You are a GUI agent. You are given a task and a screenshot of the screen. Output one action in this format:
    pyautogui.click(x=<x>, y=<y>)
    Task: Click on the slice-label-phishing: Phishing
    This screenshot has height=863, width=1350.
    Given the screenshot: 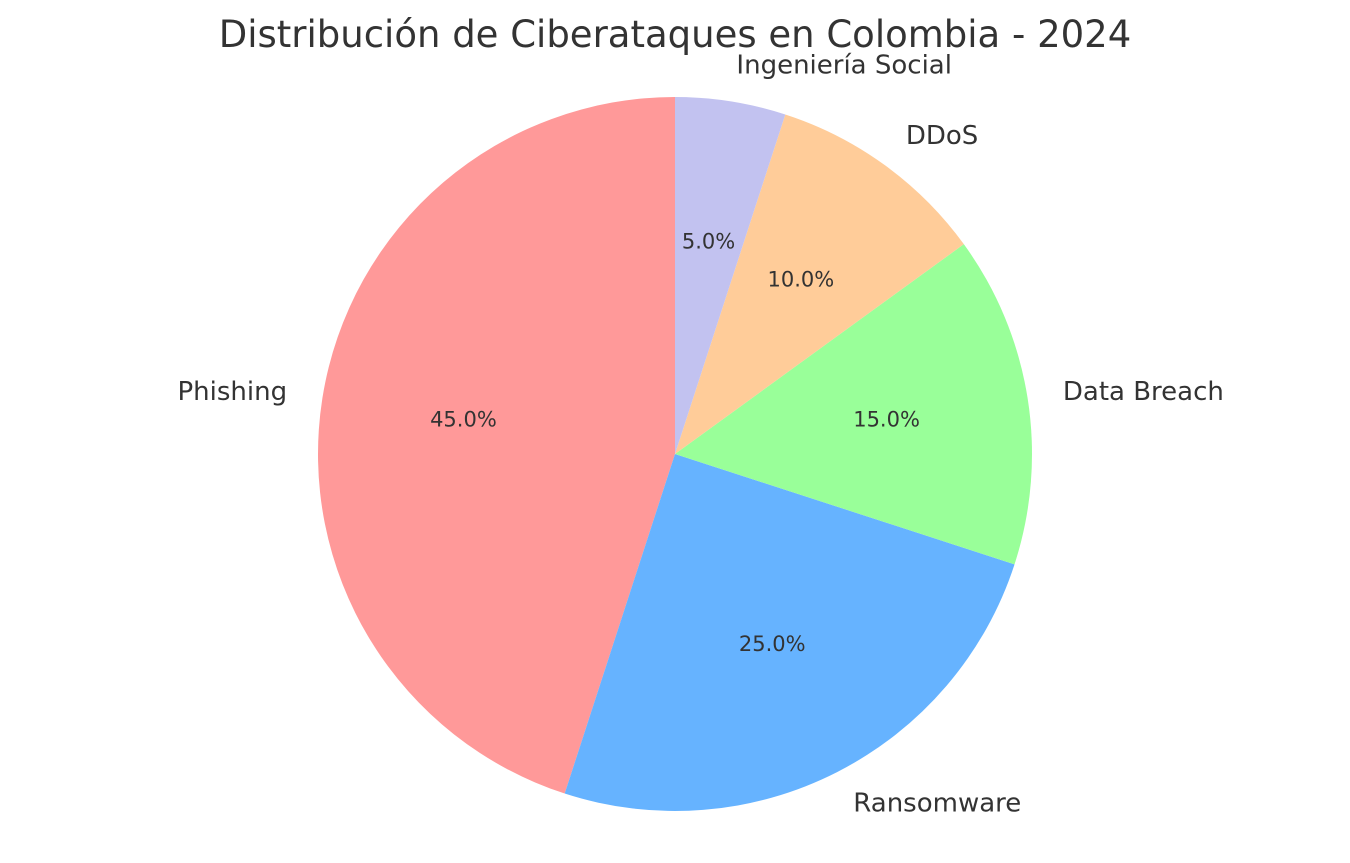 What is the action you would take?
    pyautogui.click(x=233, y=392)
    